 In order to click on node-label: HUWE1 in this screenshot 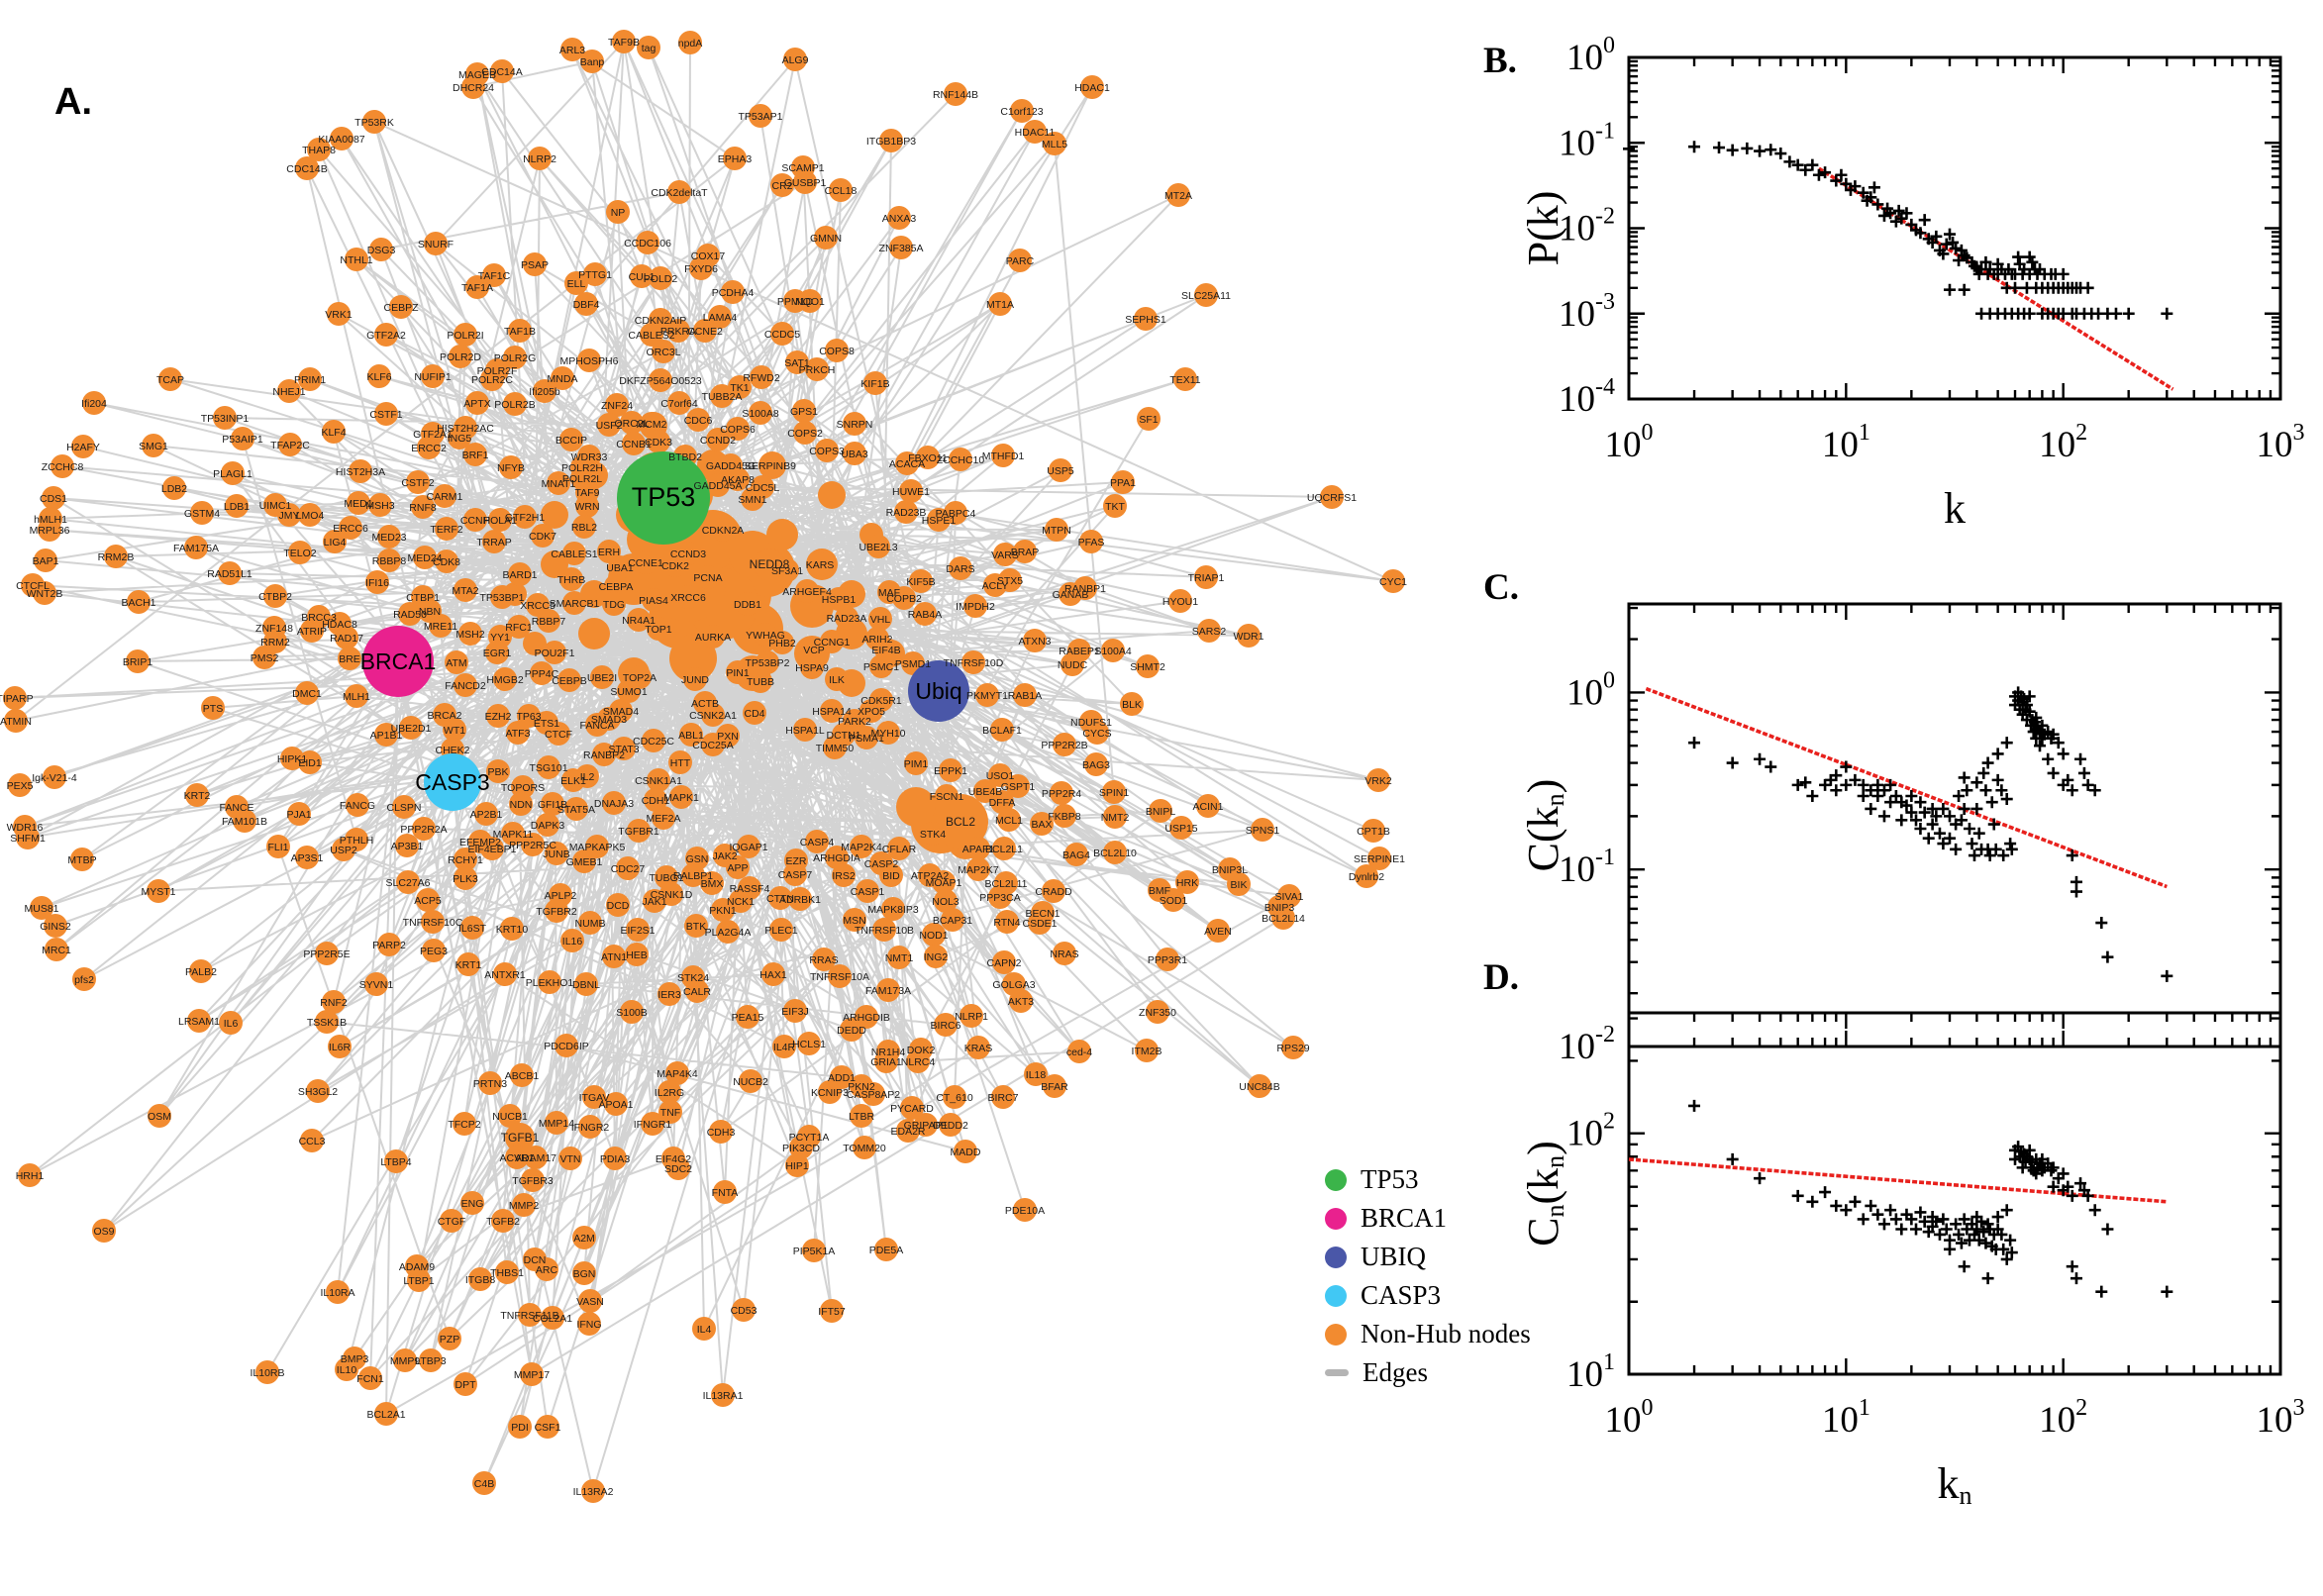, I will do `click(911, 492)`.